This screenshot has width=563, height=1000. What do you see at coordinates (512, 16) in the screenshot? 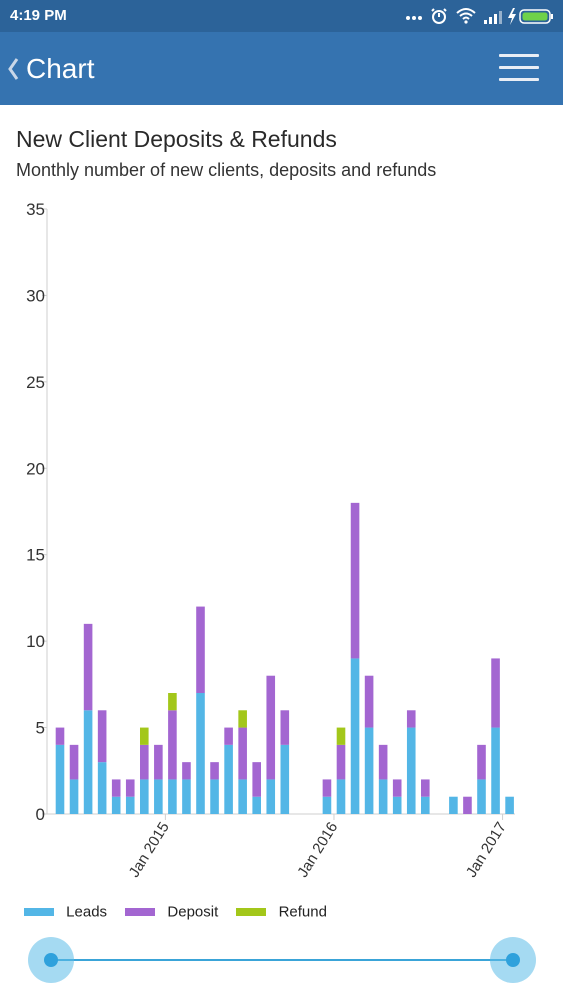
I see `charging-icon` at bounding box center [512, 16].